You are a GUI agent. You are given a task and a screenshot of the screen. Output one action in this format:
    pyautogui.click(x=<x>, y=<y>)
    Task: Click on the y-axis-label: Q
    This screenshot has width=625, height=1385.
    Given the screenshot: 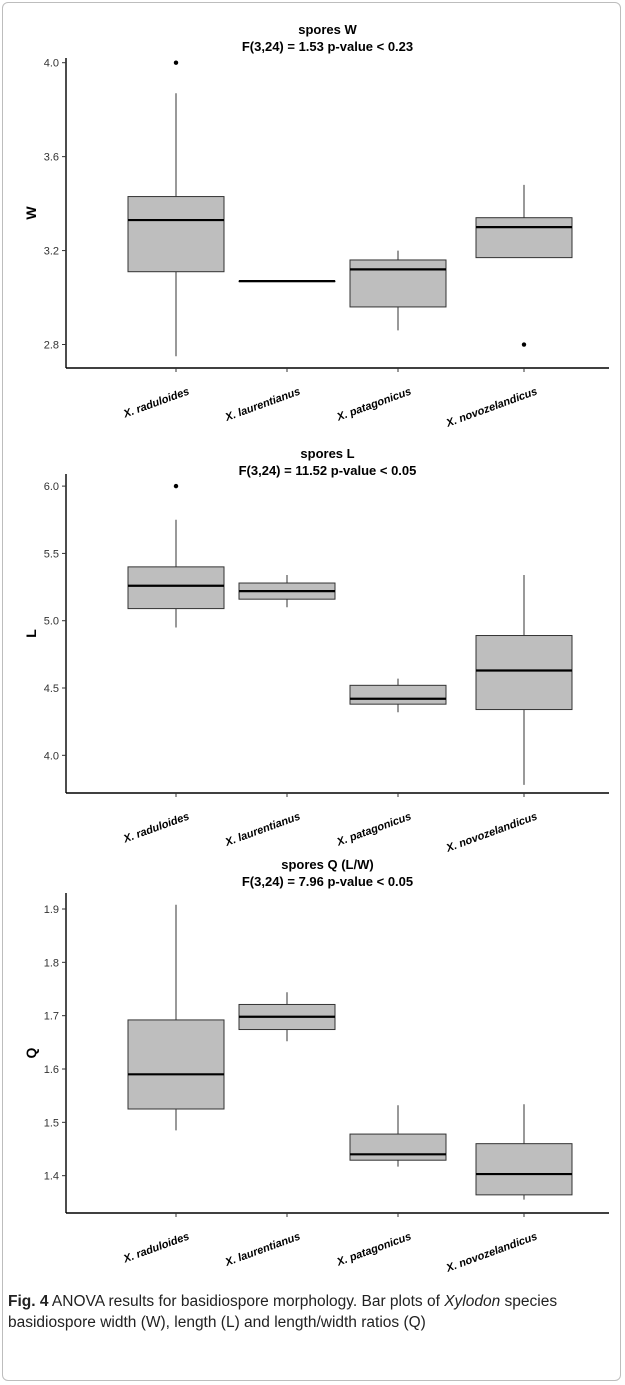 What is the action you would take?
    pyautogui.click(x=31, y=1052)
    